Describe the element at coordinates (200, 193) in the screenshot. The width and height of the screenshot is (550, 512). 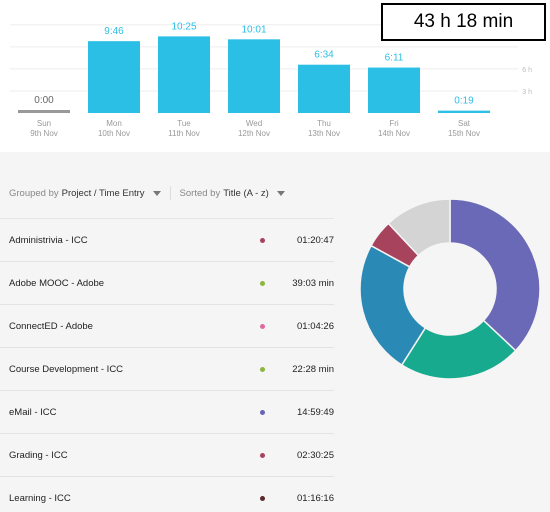
I see `sort-by-prefix: Sorted by` at that location.